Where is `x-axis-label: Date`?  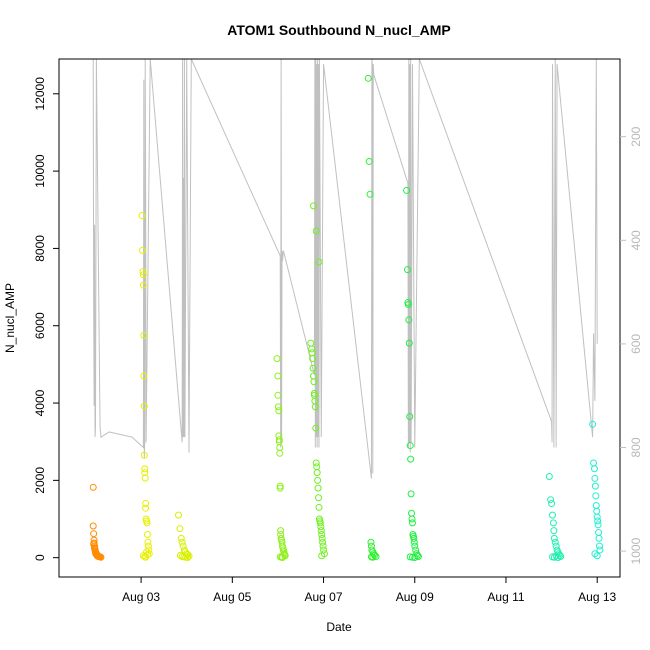 x-axis-label: Date is located at coordinates (339, 627).